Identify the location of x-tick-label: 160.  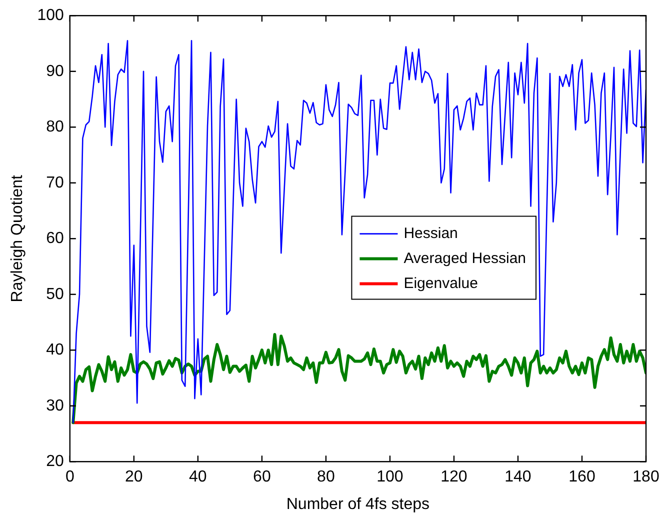
(582, 477).